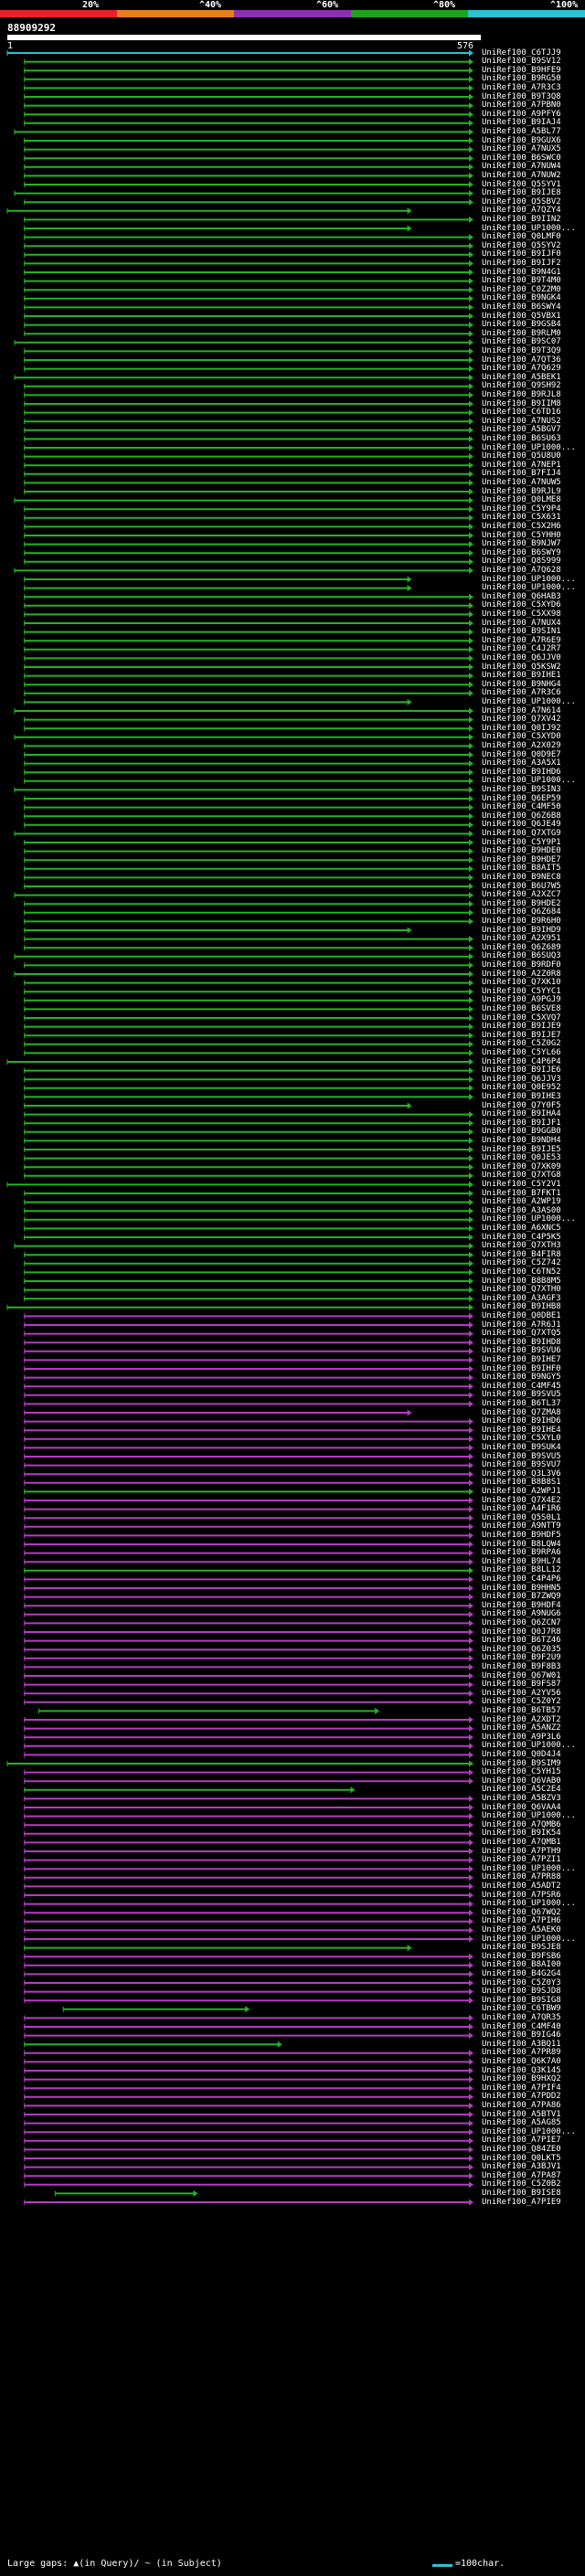  Describe the element at coordinates (521, 657) in the screenshot. I see `hit-label: UniRef100_Q6JJV0` at that location.